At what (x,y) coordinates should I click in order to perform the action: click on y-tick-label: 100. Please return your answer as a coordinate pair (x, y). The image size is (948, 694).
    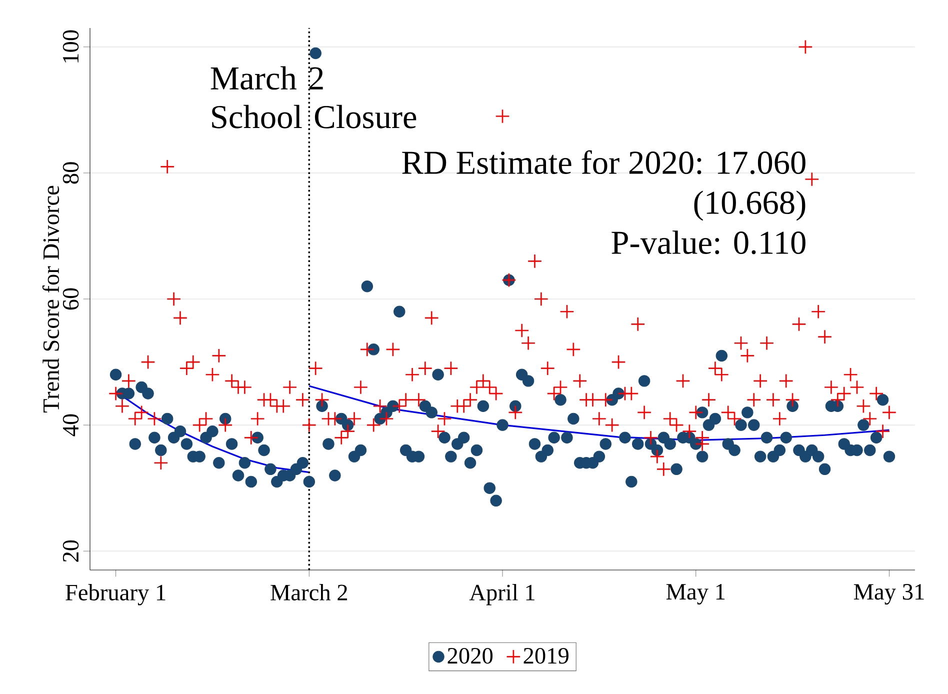
    Looking at the image, I should click on (70, 46).